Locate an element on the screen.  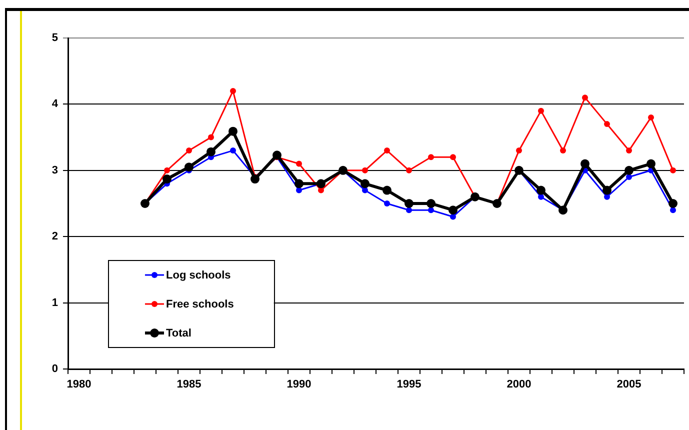
y-tick-label: 1 is located at coordinates (55, 302).